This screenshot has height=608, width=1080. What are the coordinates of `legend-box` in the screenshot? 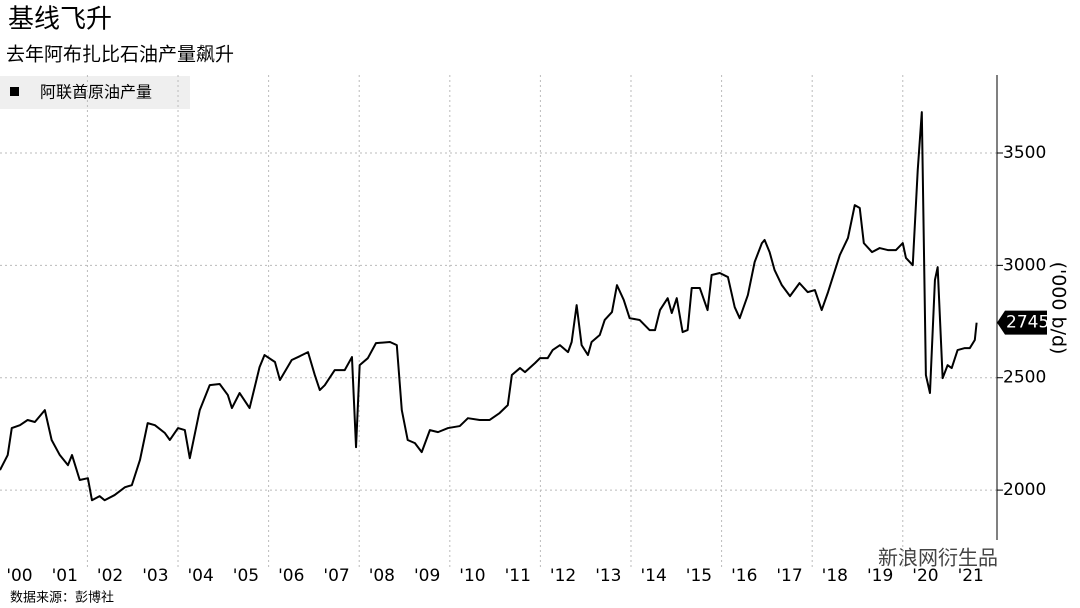 It's located at (95, 92).